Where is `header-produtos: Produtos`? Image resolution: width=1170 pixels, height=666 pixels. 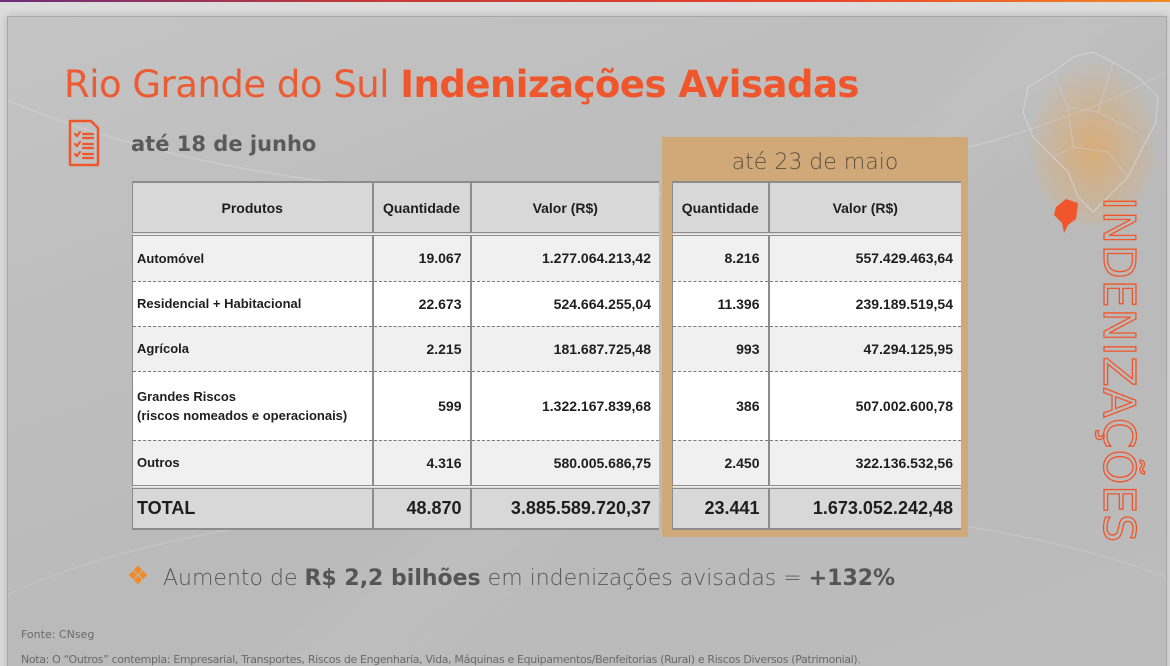 header-produtos: Produtos is located at coordinates (252, 208).